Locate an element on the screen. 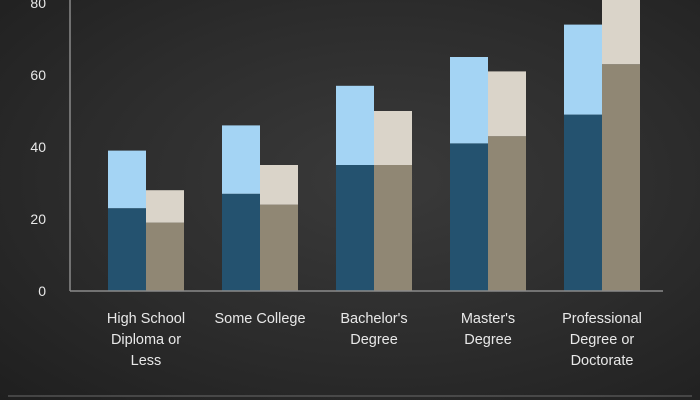 This screenshot has width=700, height=400. bar-cat2-group1-seg0 is located at coordinates (393, 228).